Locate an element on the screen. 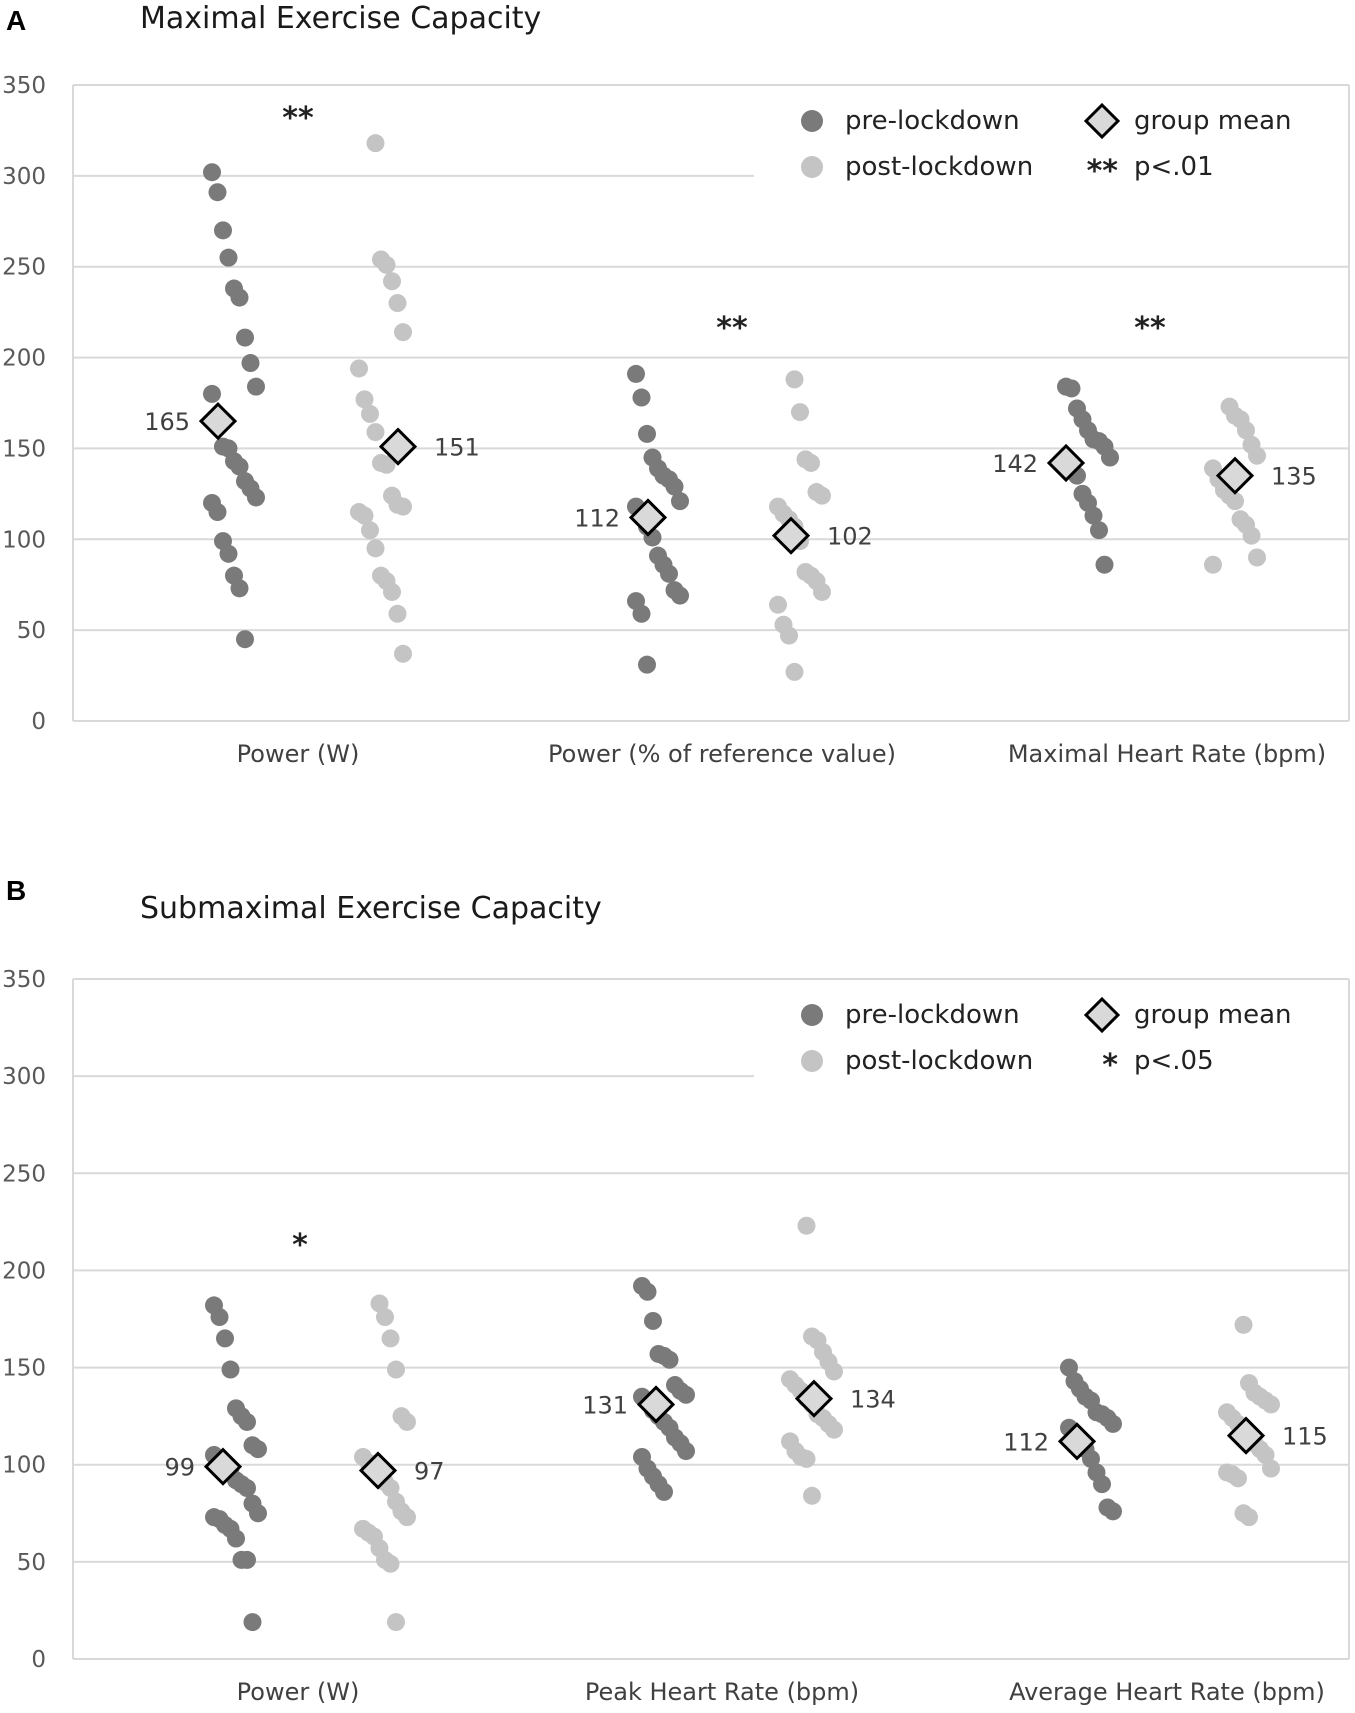  category-group: 112 115 Average Heart Rate (bpm) is located at coordinates (1165, 1510).